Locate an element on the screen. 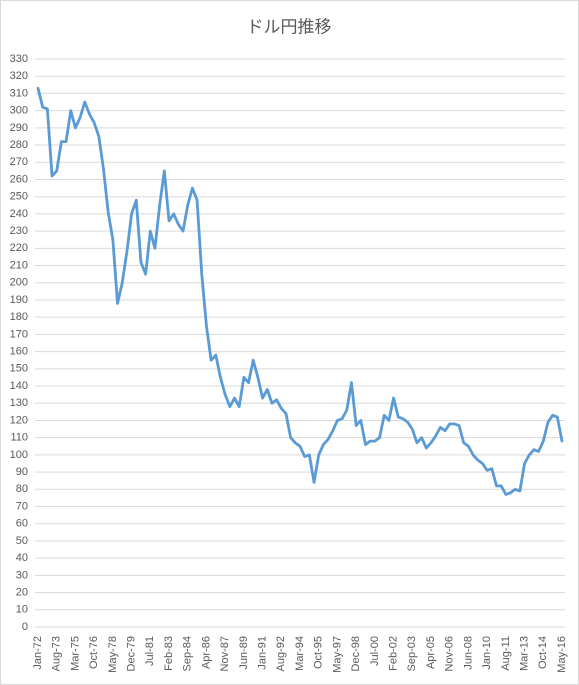 This screenshot has width=579, height=685. y-tick-label: 10 is located at coordinates (22, 610).